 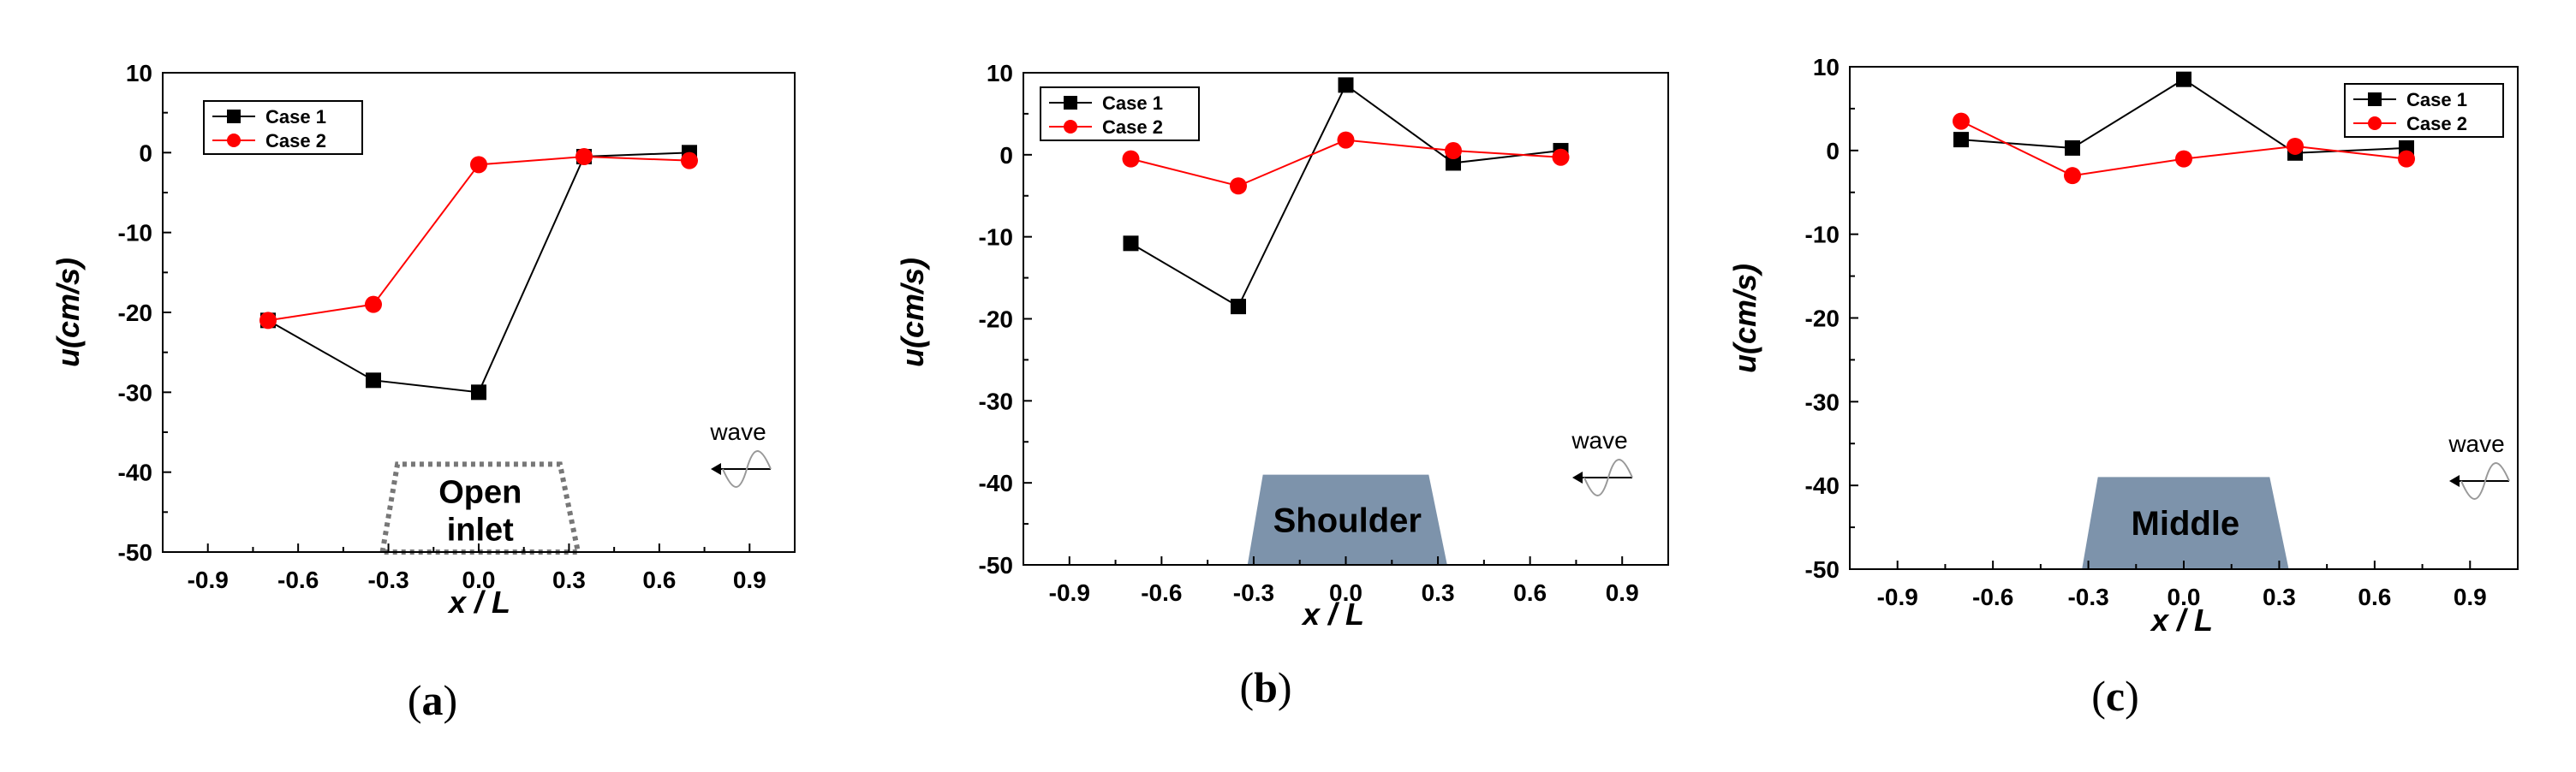 I want to click on structure-label-line2: inlet, so click(x=481, y=531).